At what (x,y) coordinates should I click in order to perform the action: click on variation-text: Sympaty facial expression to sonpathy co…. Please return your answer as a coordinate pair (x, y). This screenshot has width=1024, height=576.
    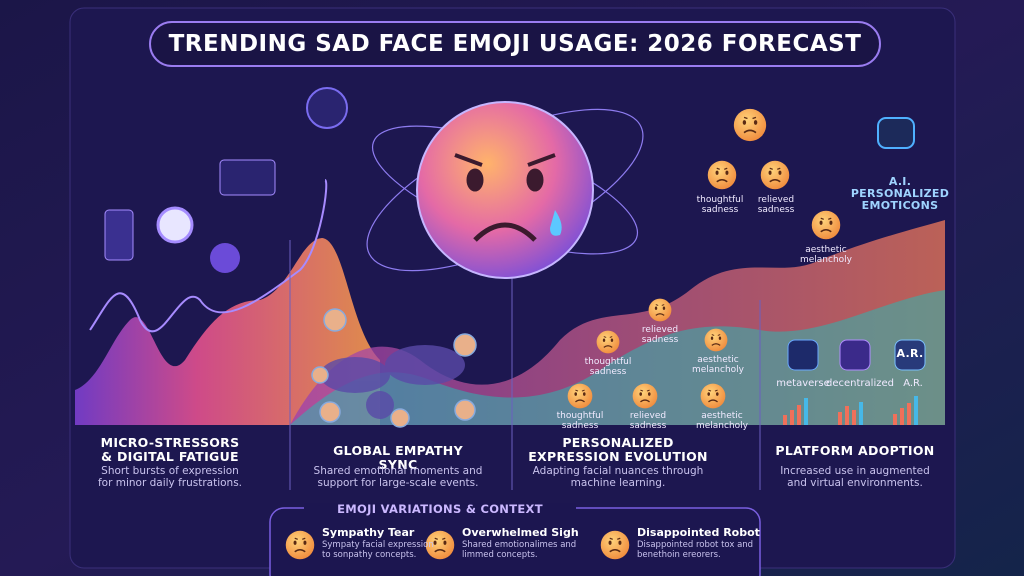
    Looking at the image, I should click on (378, 550).